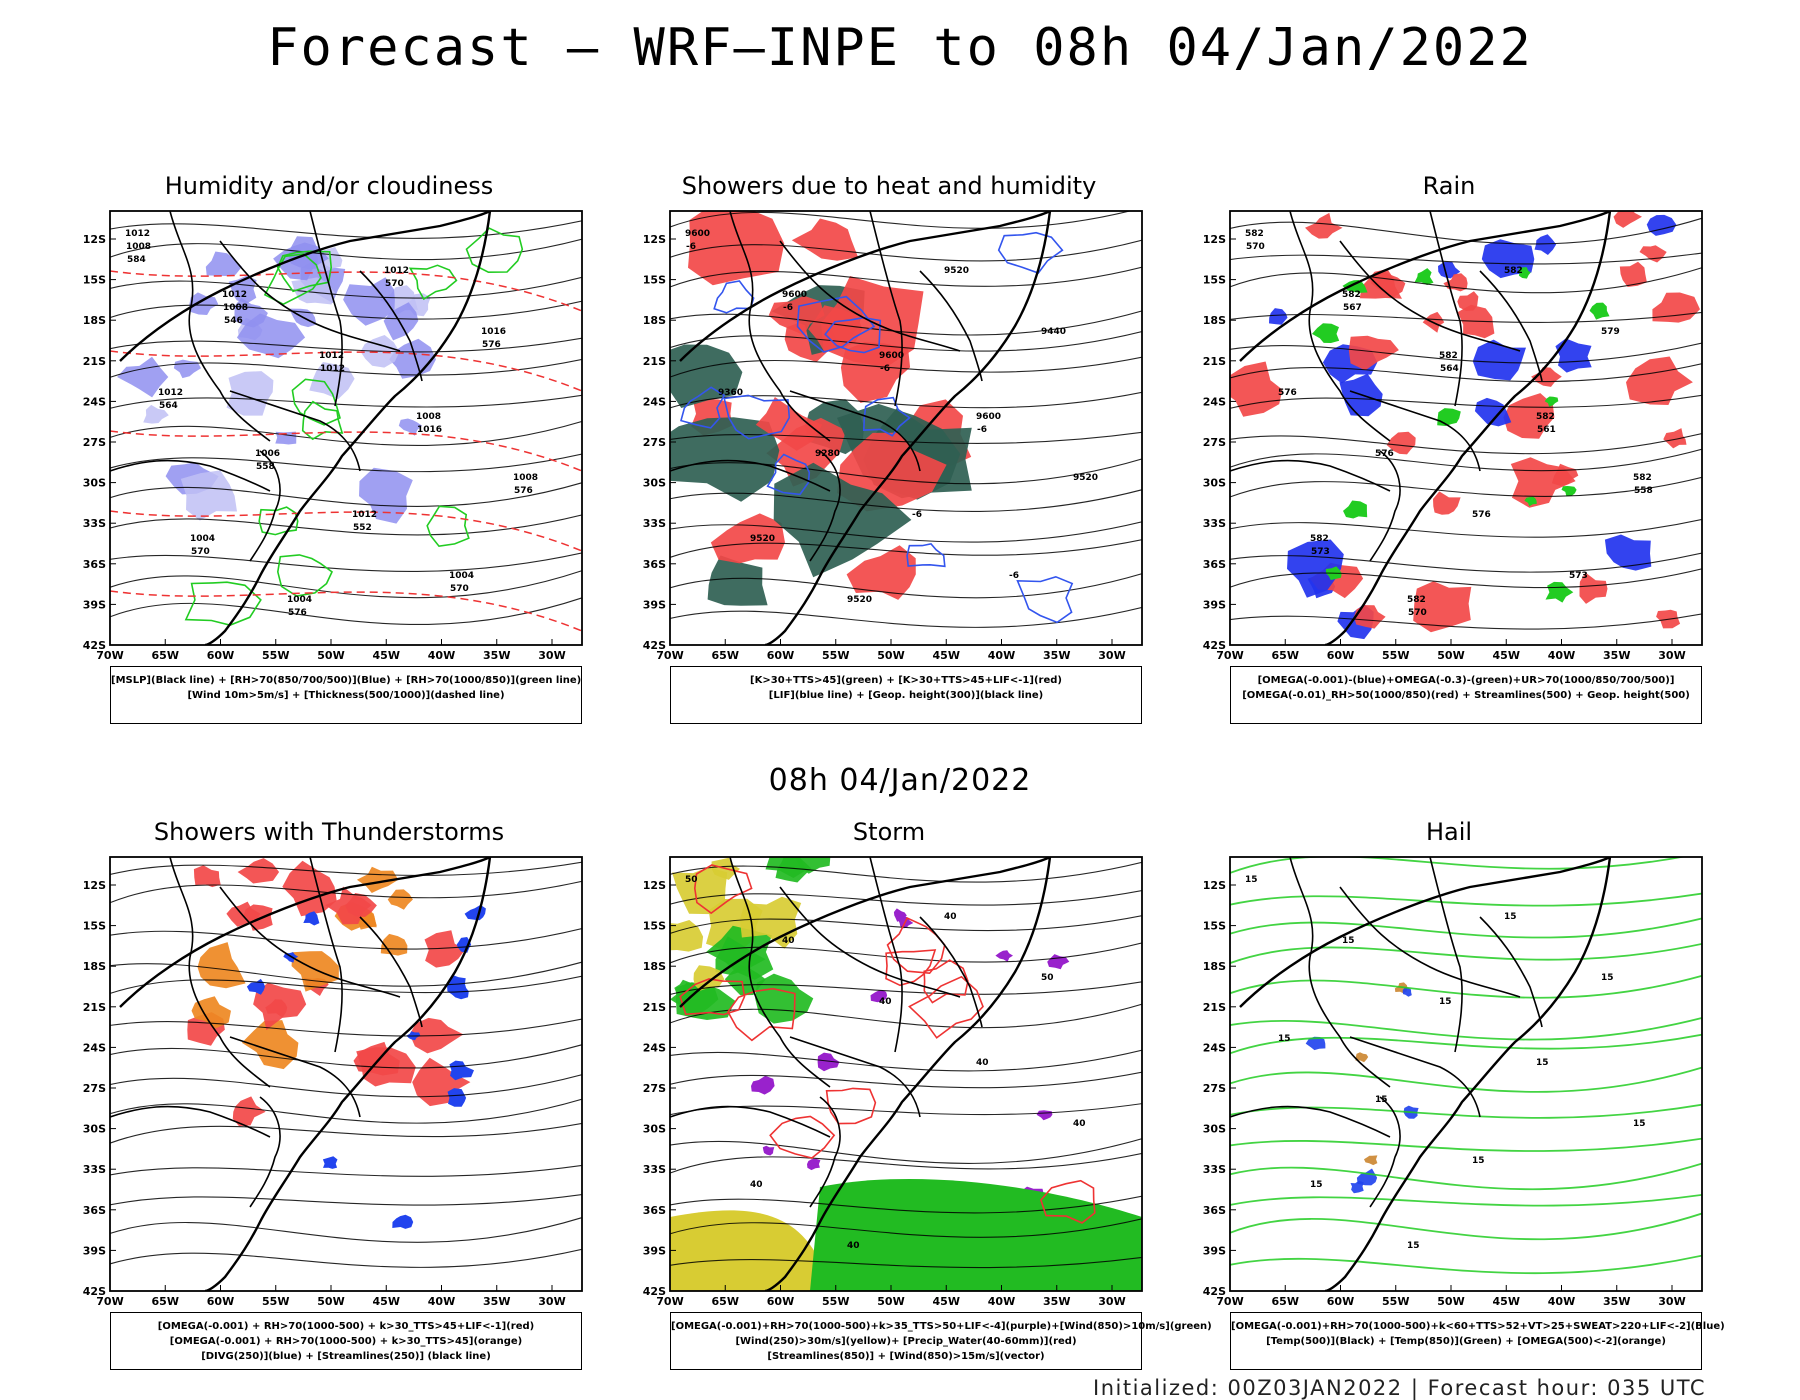 This screenshot has width=1800, height=1400. Describe the element at coordinates (94, 564) in the screenshot. I see `lat-tick-label: 36S` at that location.